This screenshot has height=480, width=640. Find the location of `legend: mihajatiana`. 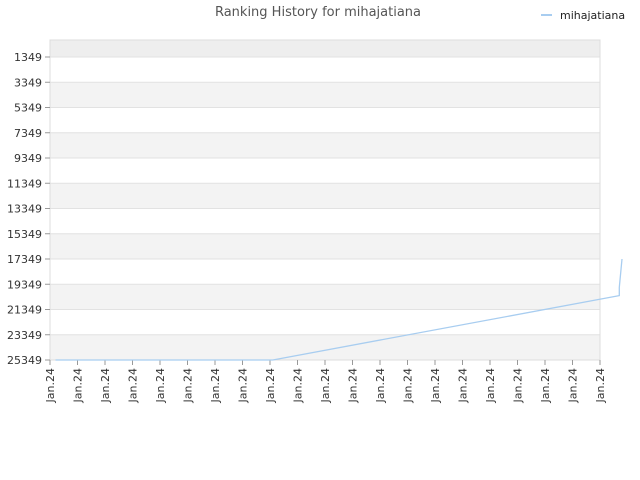

legend: mihajatiana is located at coordinates (583, 15).